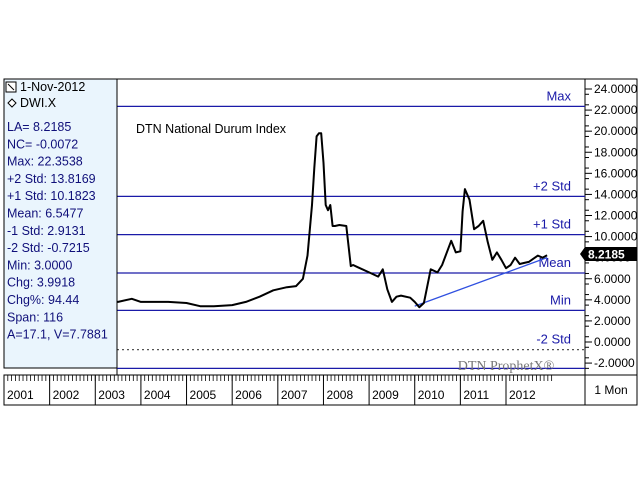 Image resolution: width=640 pixels, height=480 pixels. Describe the element at coordinates (616, 216) in the screenshot. I see `y-tick-label: 12.0000` at that location.